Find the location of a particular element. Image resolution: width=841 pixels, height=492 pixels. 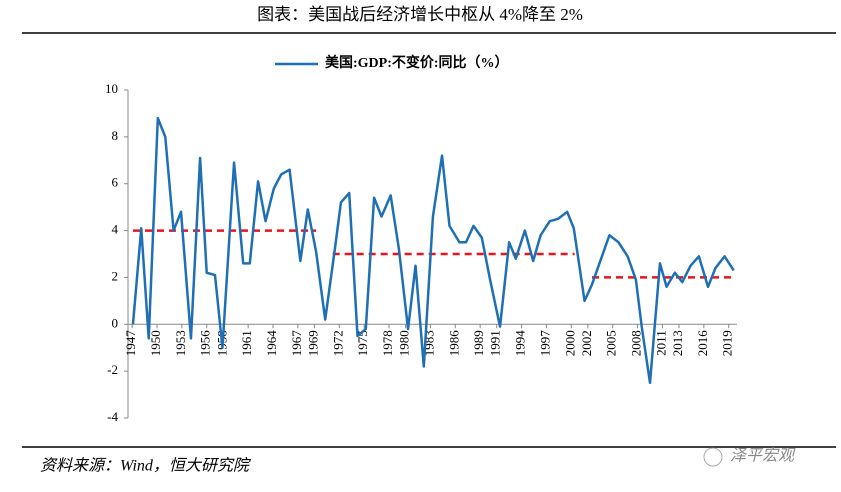

watermark-icon is located at coordinates (713, 457).